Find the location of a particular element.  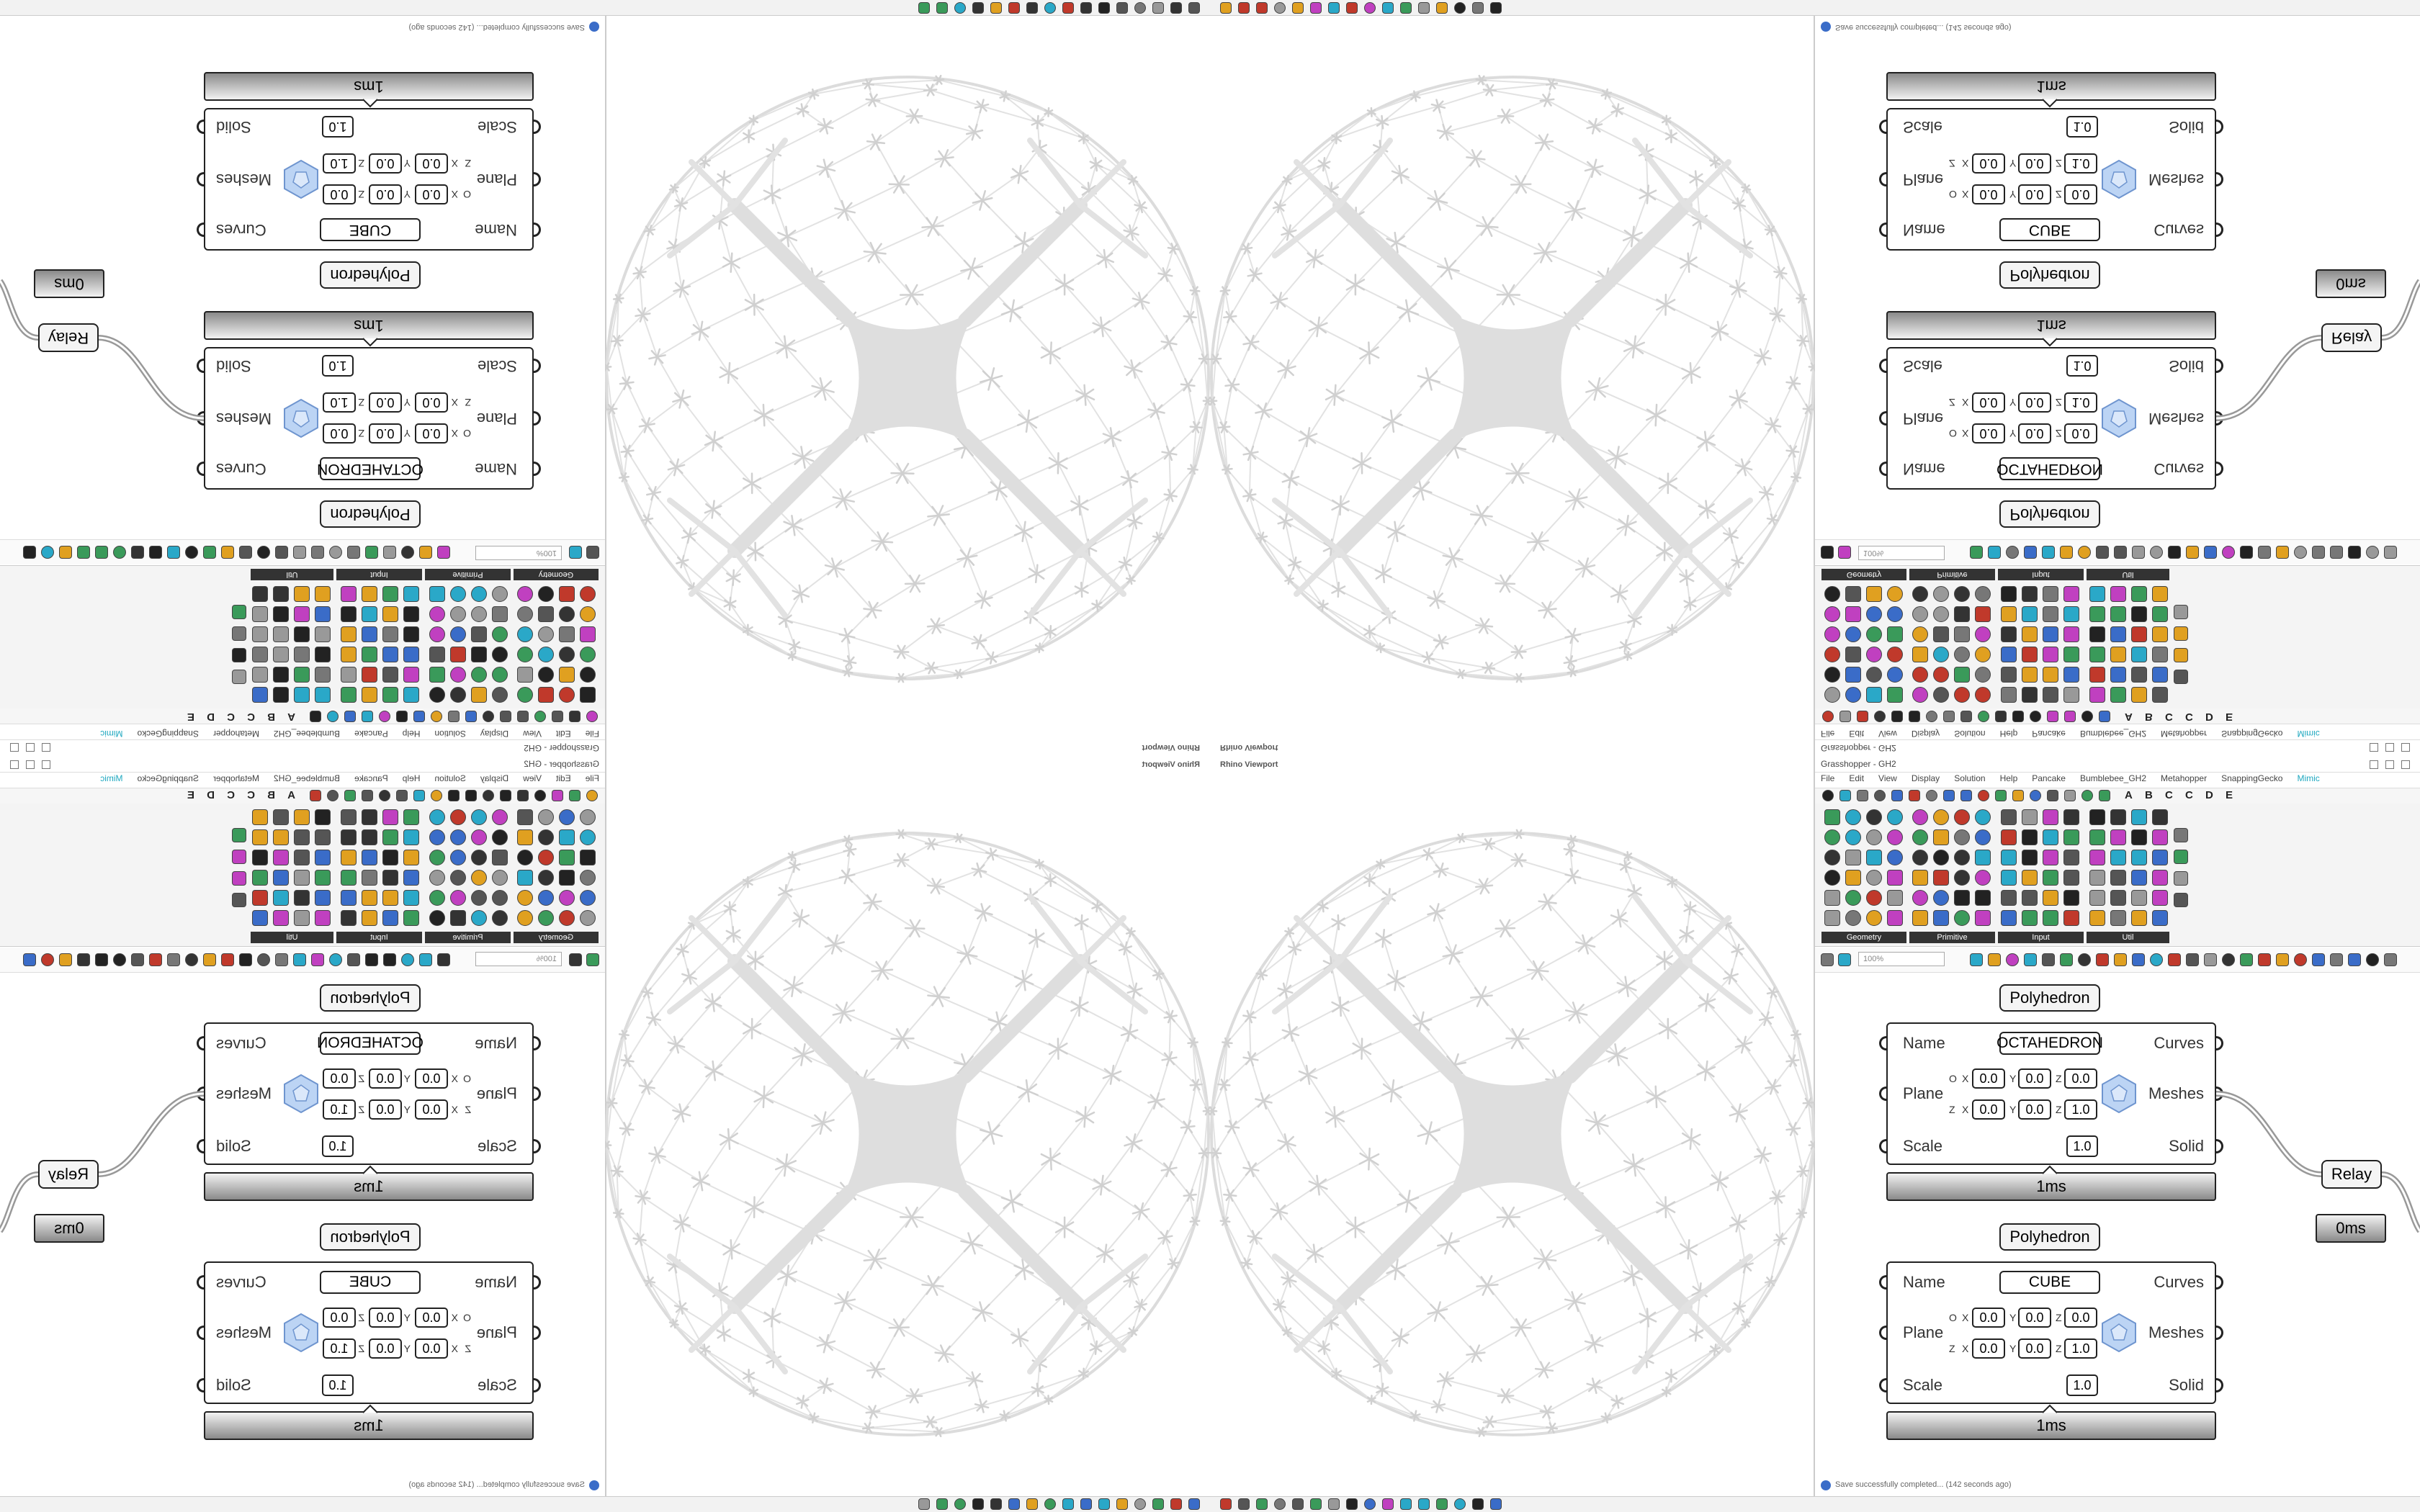

tab-letter: A is located at coordinates (2129, 795).